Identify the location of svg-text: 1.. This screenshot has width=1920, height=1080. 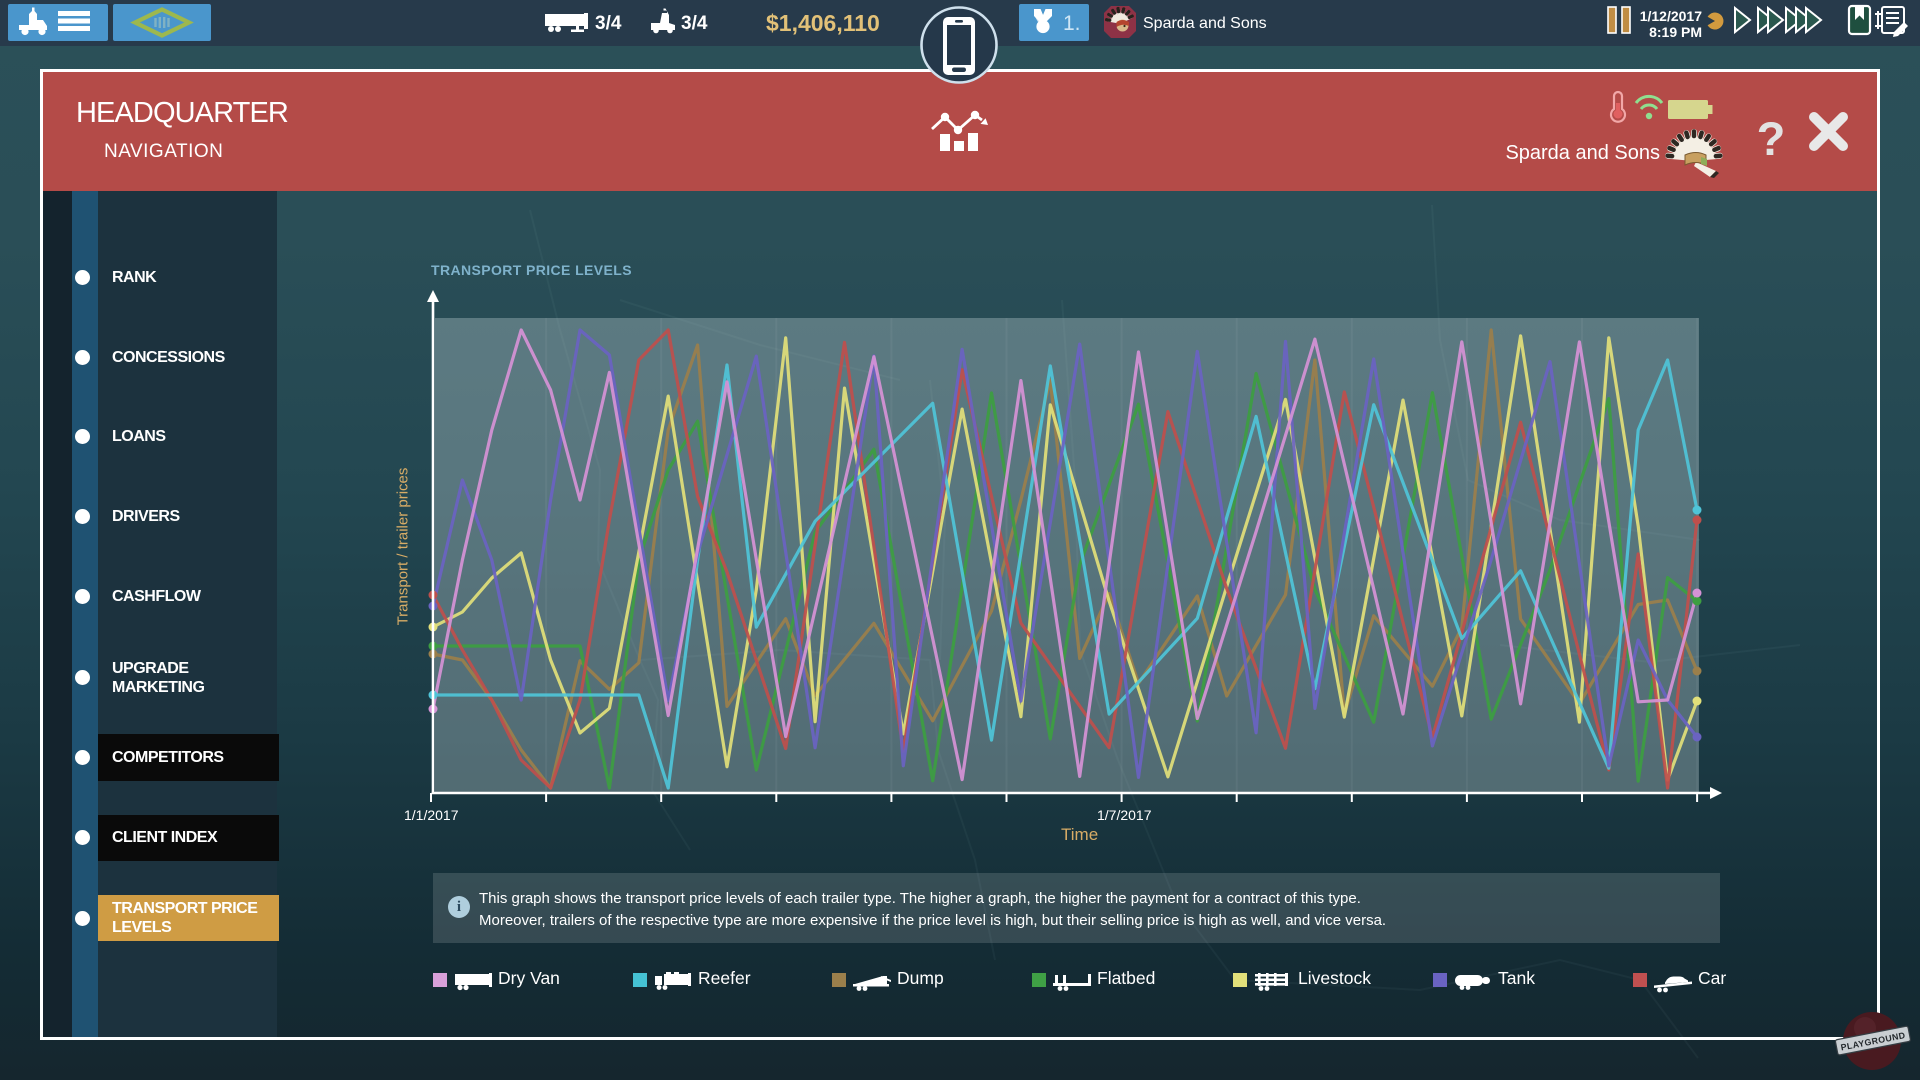
(1072, 23).